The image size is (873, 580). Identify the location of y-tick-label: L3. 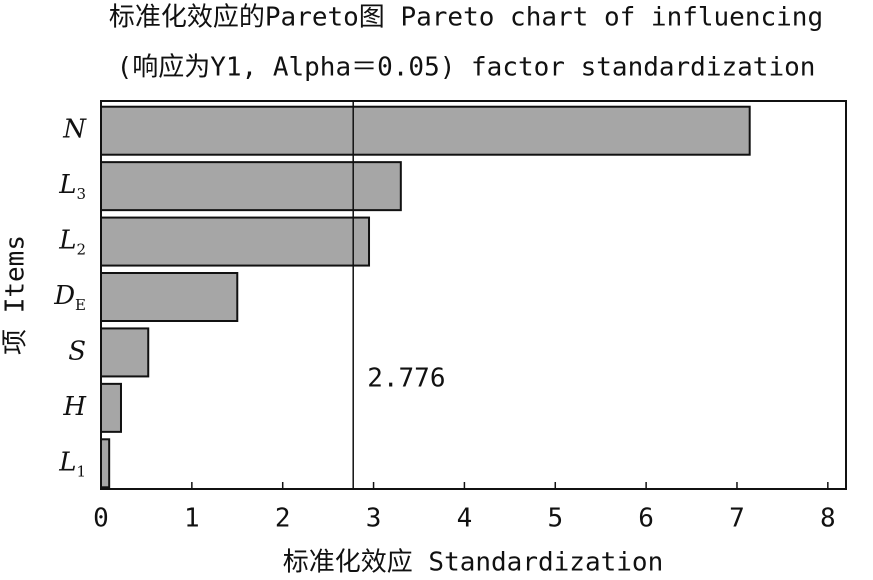
(72, 186).